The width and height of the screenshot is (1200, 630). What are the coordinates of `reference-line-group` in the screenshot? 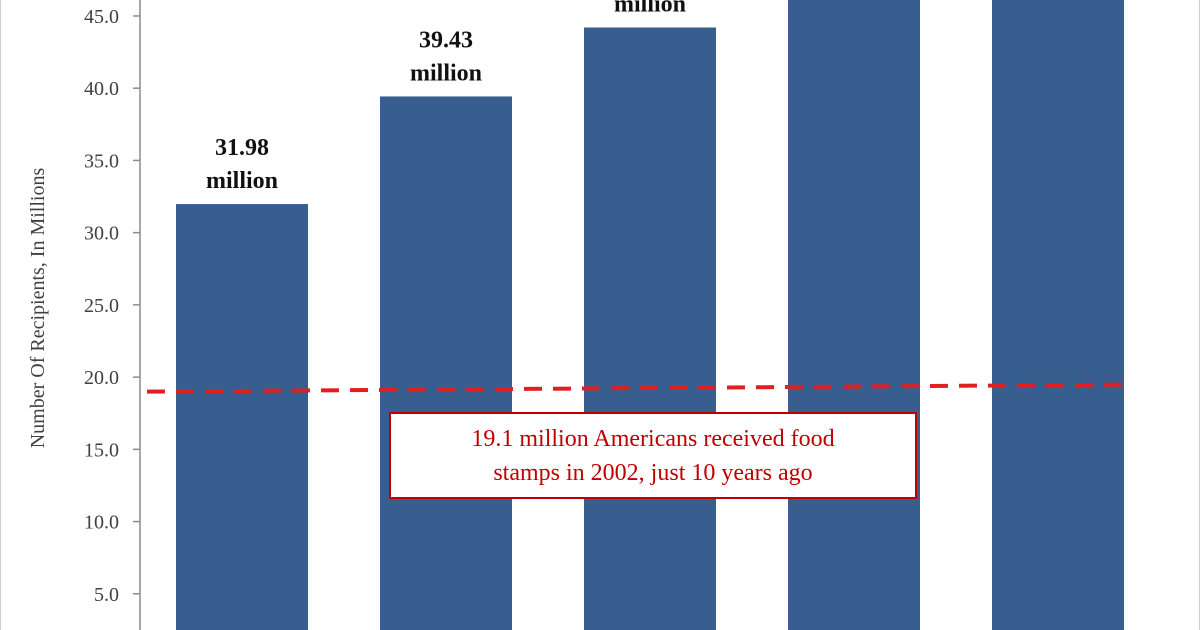 It's located at (637, 388).